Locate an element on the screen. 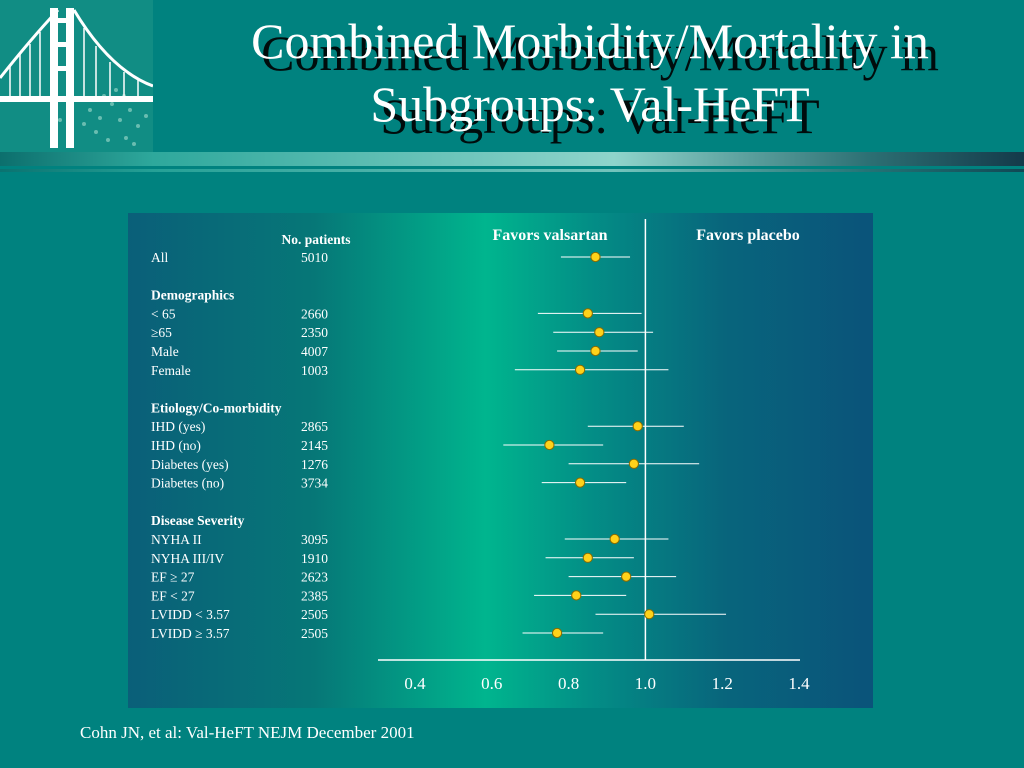 The image size is (1024, 768). row-label: Female is located at coordinates (171, 370).